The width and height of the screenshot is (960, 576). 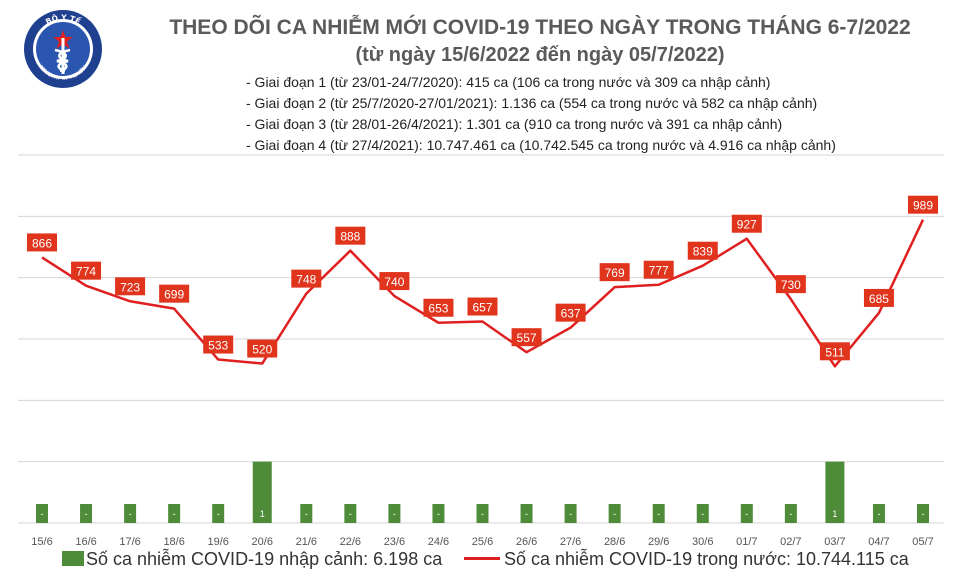 I want to click on x-tick-label: 29/6, so click(x=658, y=542).